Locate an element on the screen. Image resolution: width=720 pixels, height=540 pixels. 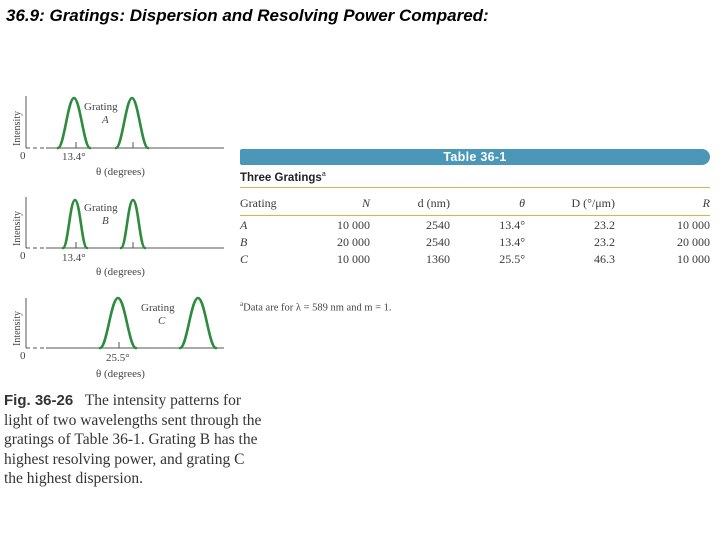
cell-n: 20 000 is located at coordinates (353, 241).